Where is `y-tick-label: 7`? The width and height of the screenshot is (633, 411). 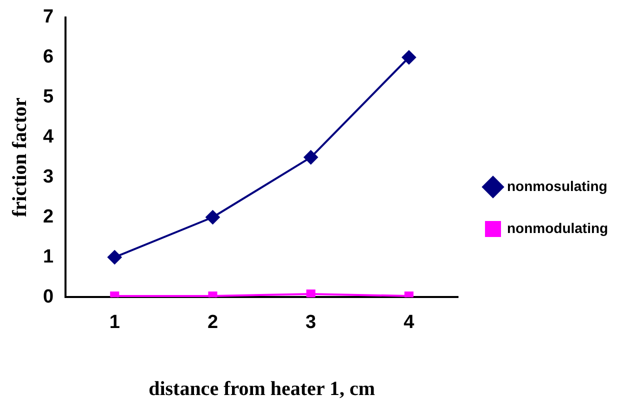 y-tick-label: 7 is located at coordinates (48, 17).